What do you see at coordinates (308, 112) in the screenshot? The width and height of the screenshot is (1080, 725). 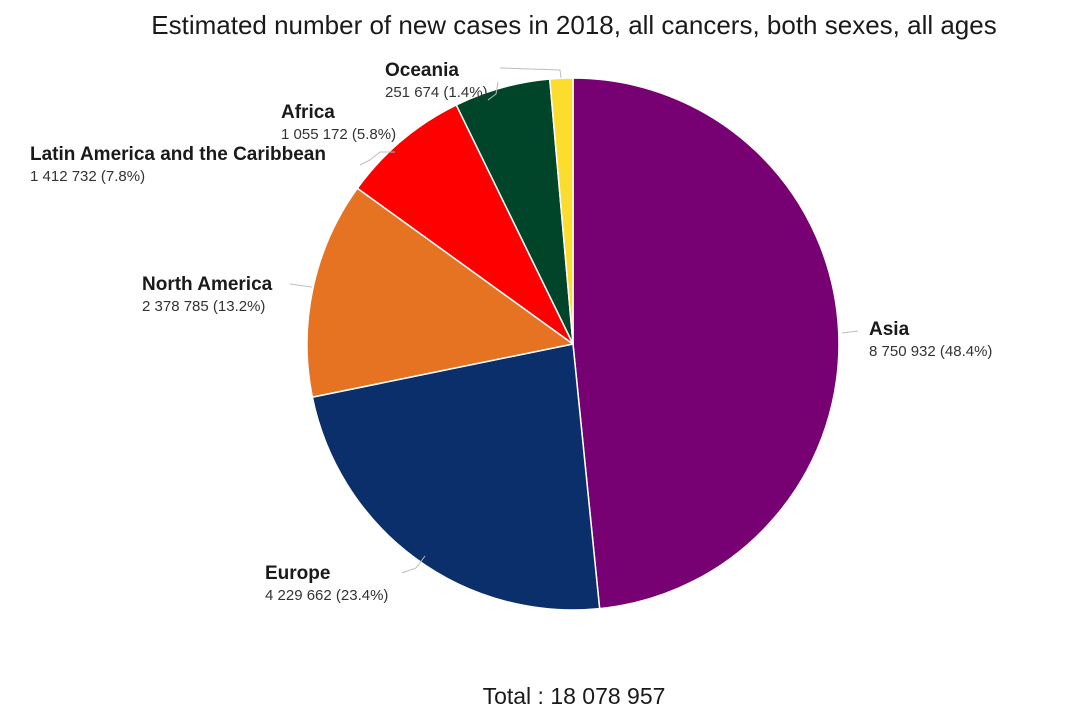 I see `slice-label-africa: Africa` at bounding box center [308, 112].